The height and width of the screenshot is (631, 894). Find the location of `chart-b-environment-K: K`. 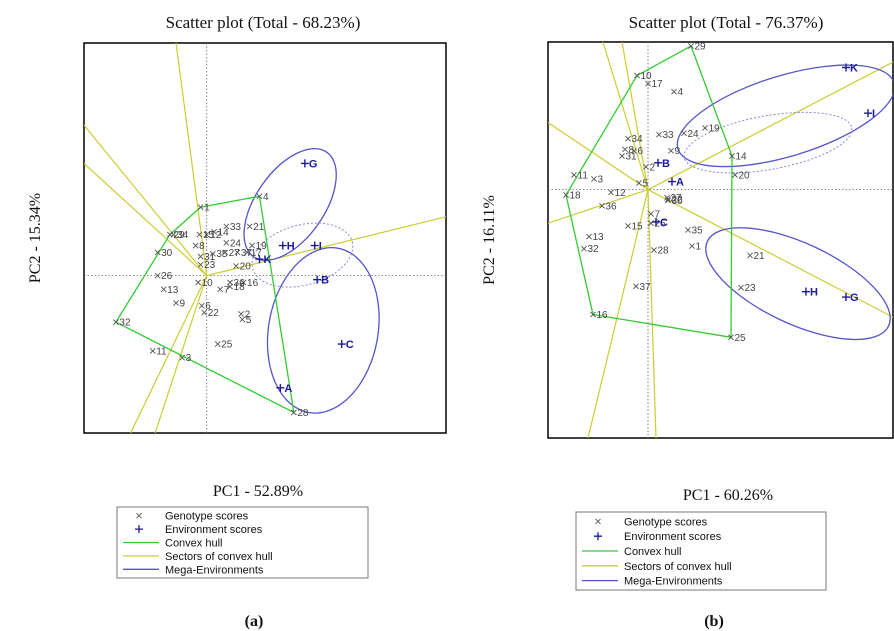

chart-b-environment-K: K is located at coordinates (850, 69).